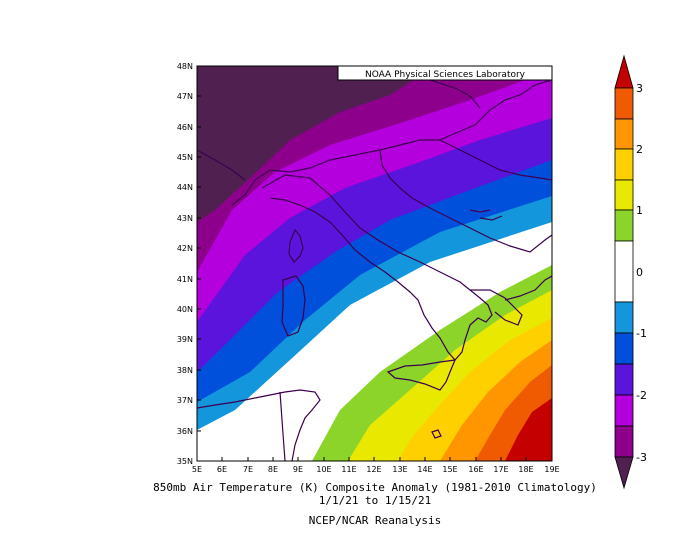 The width and height of the screenshot is (700, 542). Describe the element at coordinates (185, 309) in the screenshot. I see `lat-label: 40N` at that location.